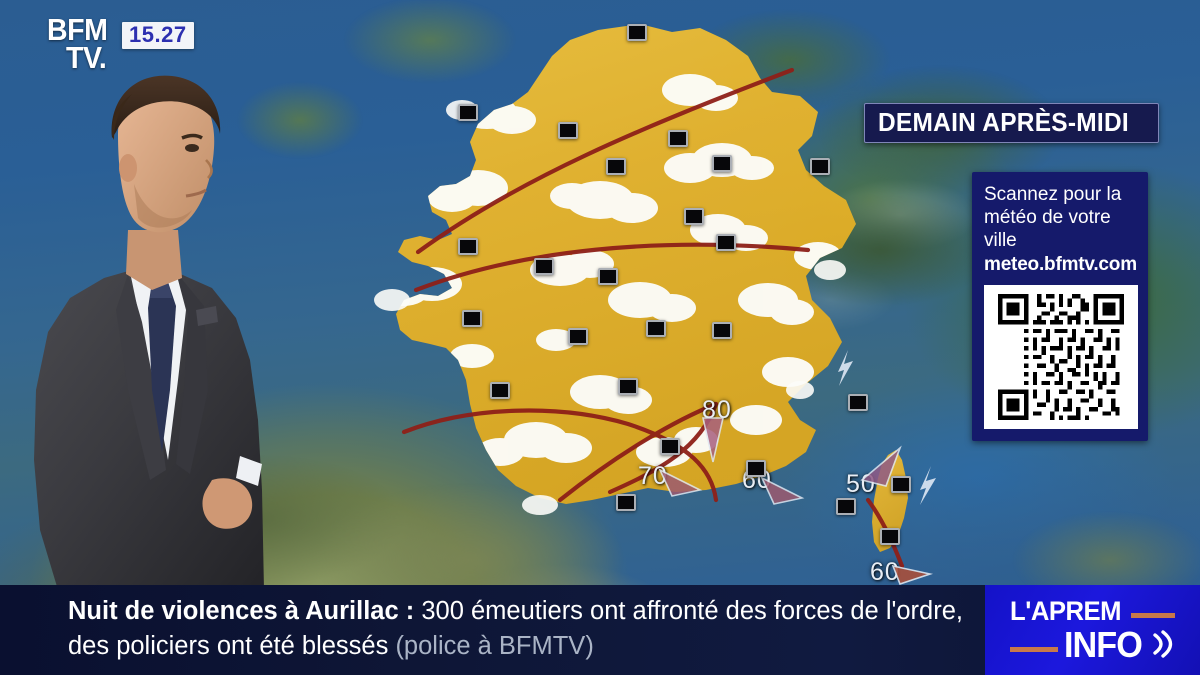 The image size is (1200, 675). What do you see at coordinates (1066, 611) in the screenshot?
I see `program-logo-line1: L'APREM` at bounding box center [1066, 611].